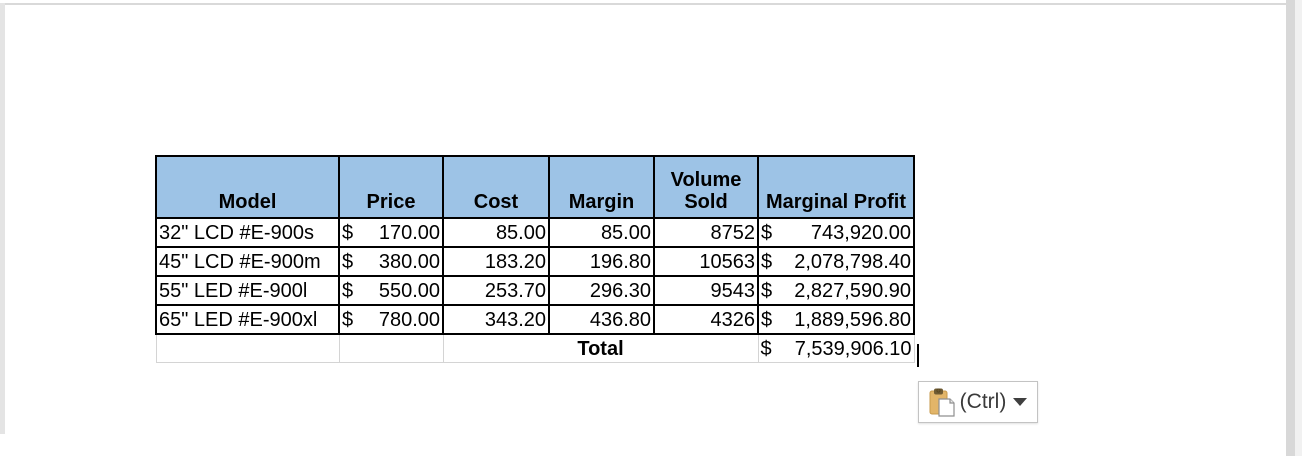  What do you see at coordinates (836, 261) in the screenshot?
I see `cell-marginal-profit: $2,078,798.40` at bounding box center [836, 261].